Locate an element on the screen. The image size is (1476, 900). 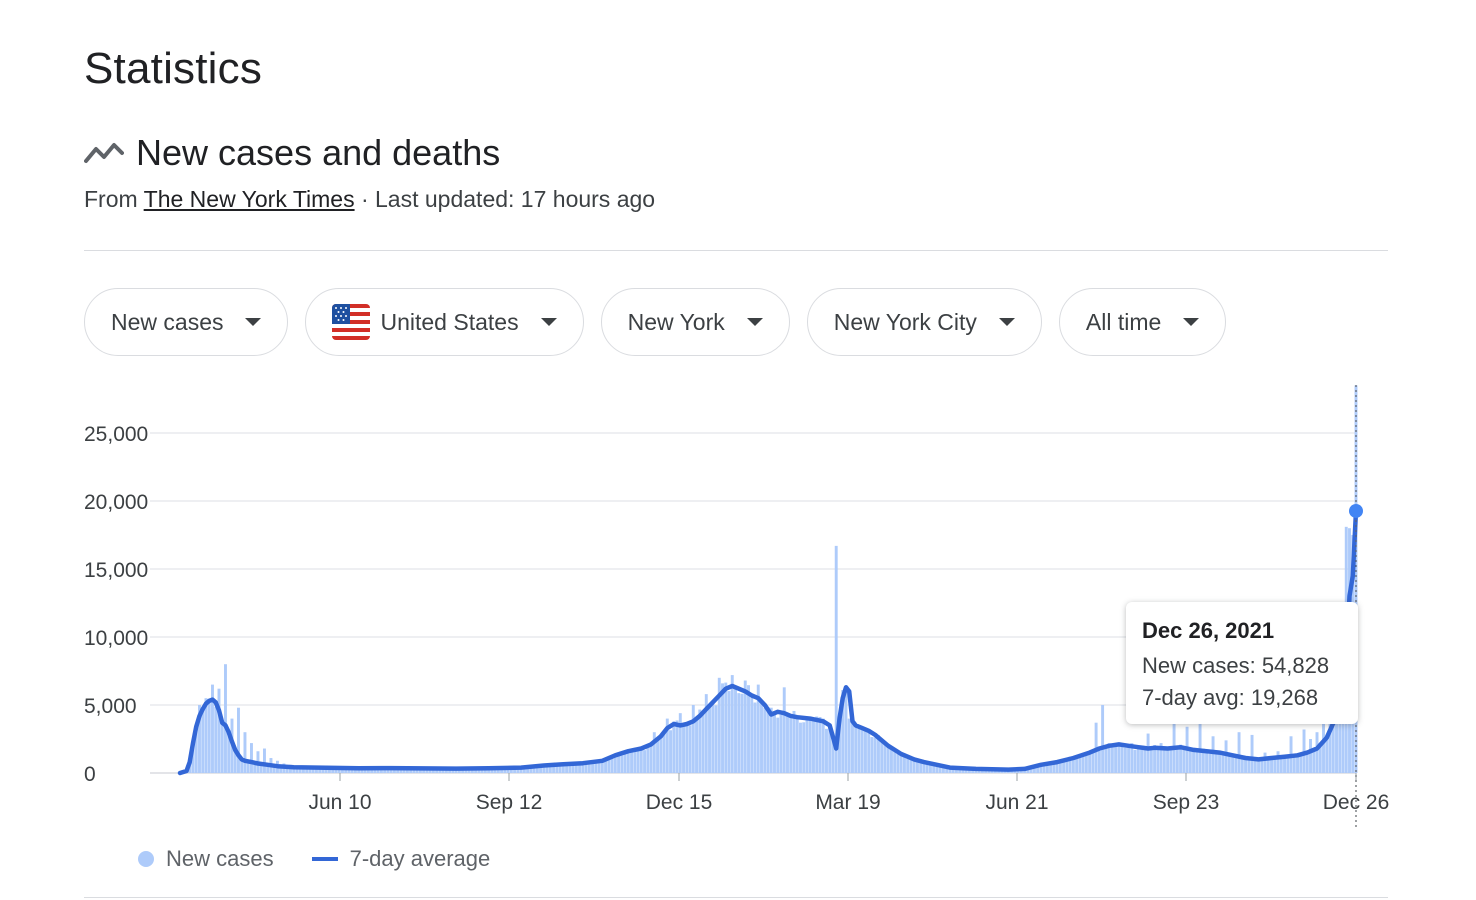
divider-bottom is located at coordinates (736, 897).